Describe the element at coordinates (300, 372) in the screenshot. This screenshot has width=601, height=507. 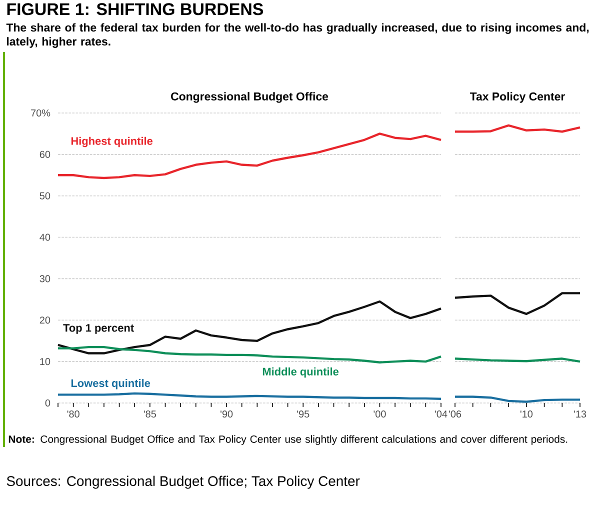
I see `series-label: Middle quintile` at that location.